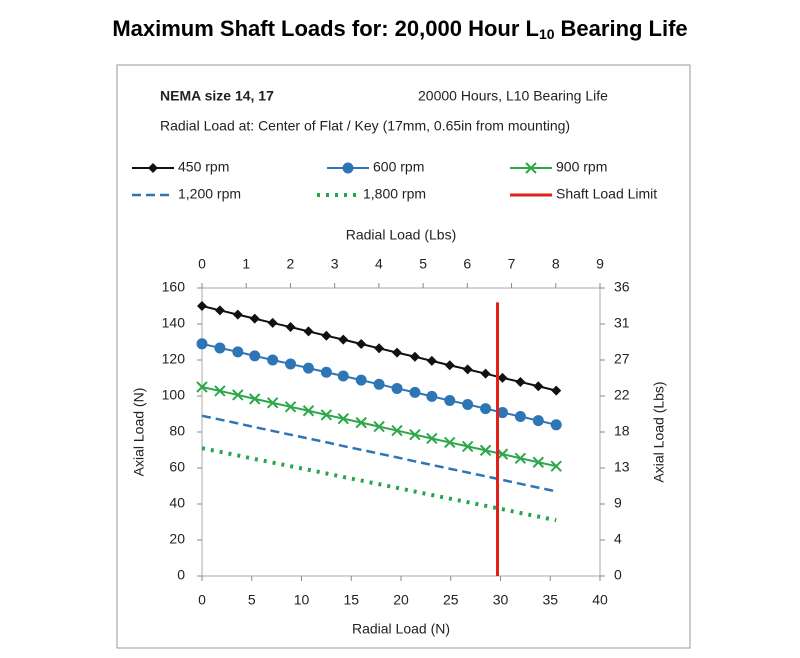 This screenshot has height=658, width=800. What do you see at coordinates (394, 194) in the screenshot?
I see `legend-label: 1,800 rpm` at bounding box center [394, 194].